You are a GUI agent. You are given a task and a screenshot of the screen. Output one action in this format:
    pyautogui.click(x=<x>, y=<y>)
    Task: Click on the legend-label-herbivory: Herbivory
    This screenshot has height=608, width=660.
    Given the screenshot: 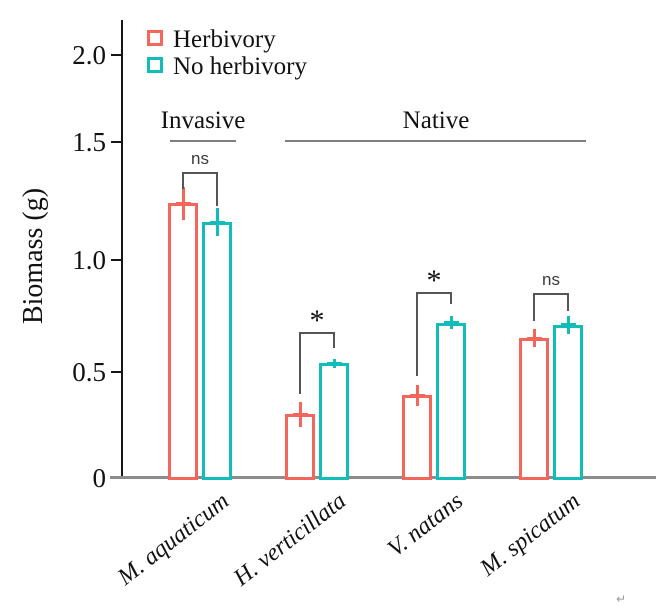 What is the action you would take?
    pyautogui.click(x=224, y=39)
    